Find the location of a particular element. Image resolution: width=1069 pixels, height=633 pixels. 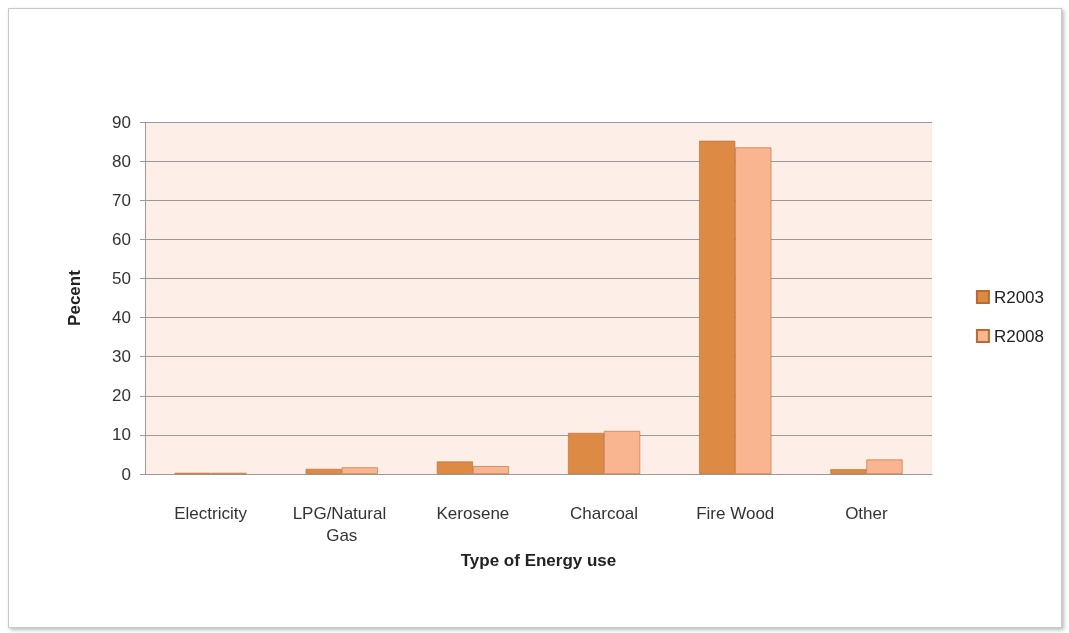

y-tick-label: 80 is located at coordinates (121, 161).